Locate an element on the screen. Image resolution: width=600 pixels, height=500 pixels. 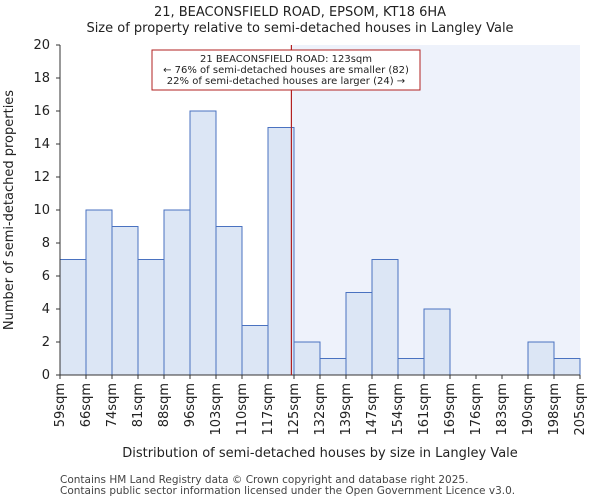
y-tick-label: 4 is located at coordinates (46, 309).